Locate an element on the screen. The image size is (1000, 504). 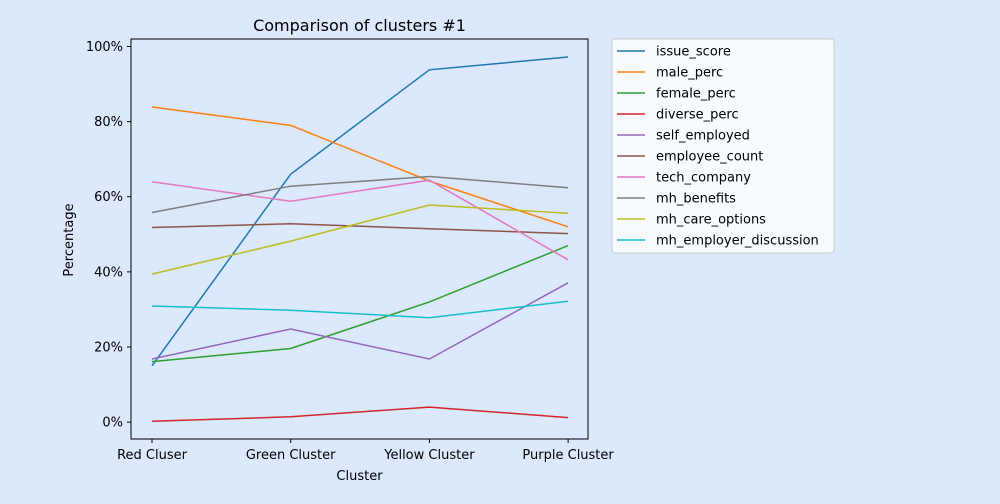
legend-label: issue_score is located at coordinates (693, 52).